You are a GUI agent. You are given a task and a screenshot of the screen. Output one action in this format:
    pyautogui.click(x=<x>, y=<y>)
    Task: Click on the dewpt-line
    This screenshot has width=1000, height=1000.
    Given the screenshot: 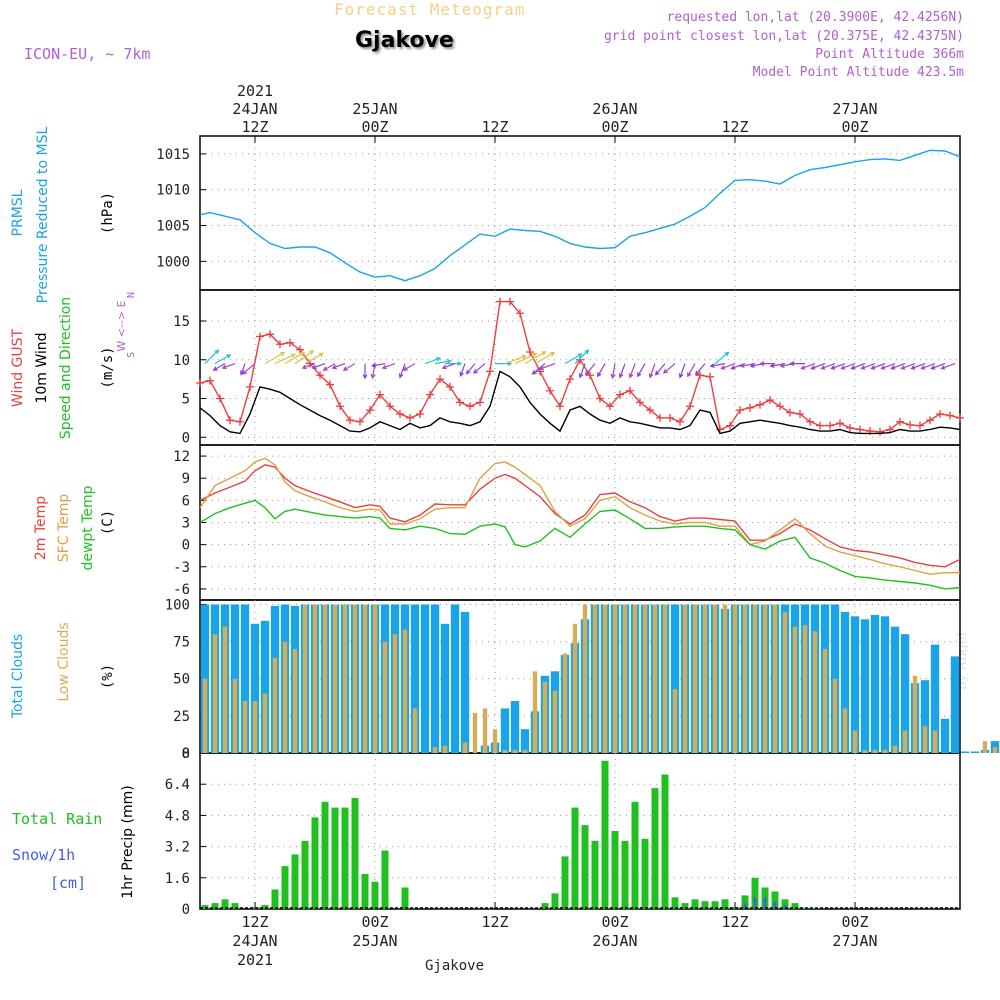 What is the action you would take?
    pyautogui.click(x=580, y=544)
    